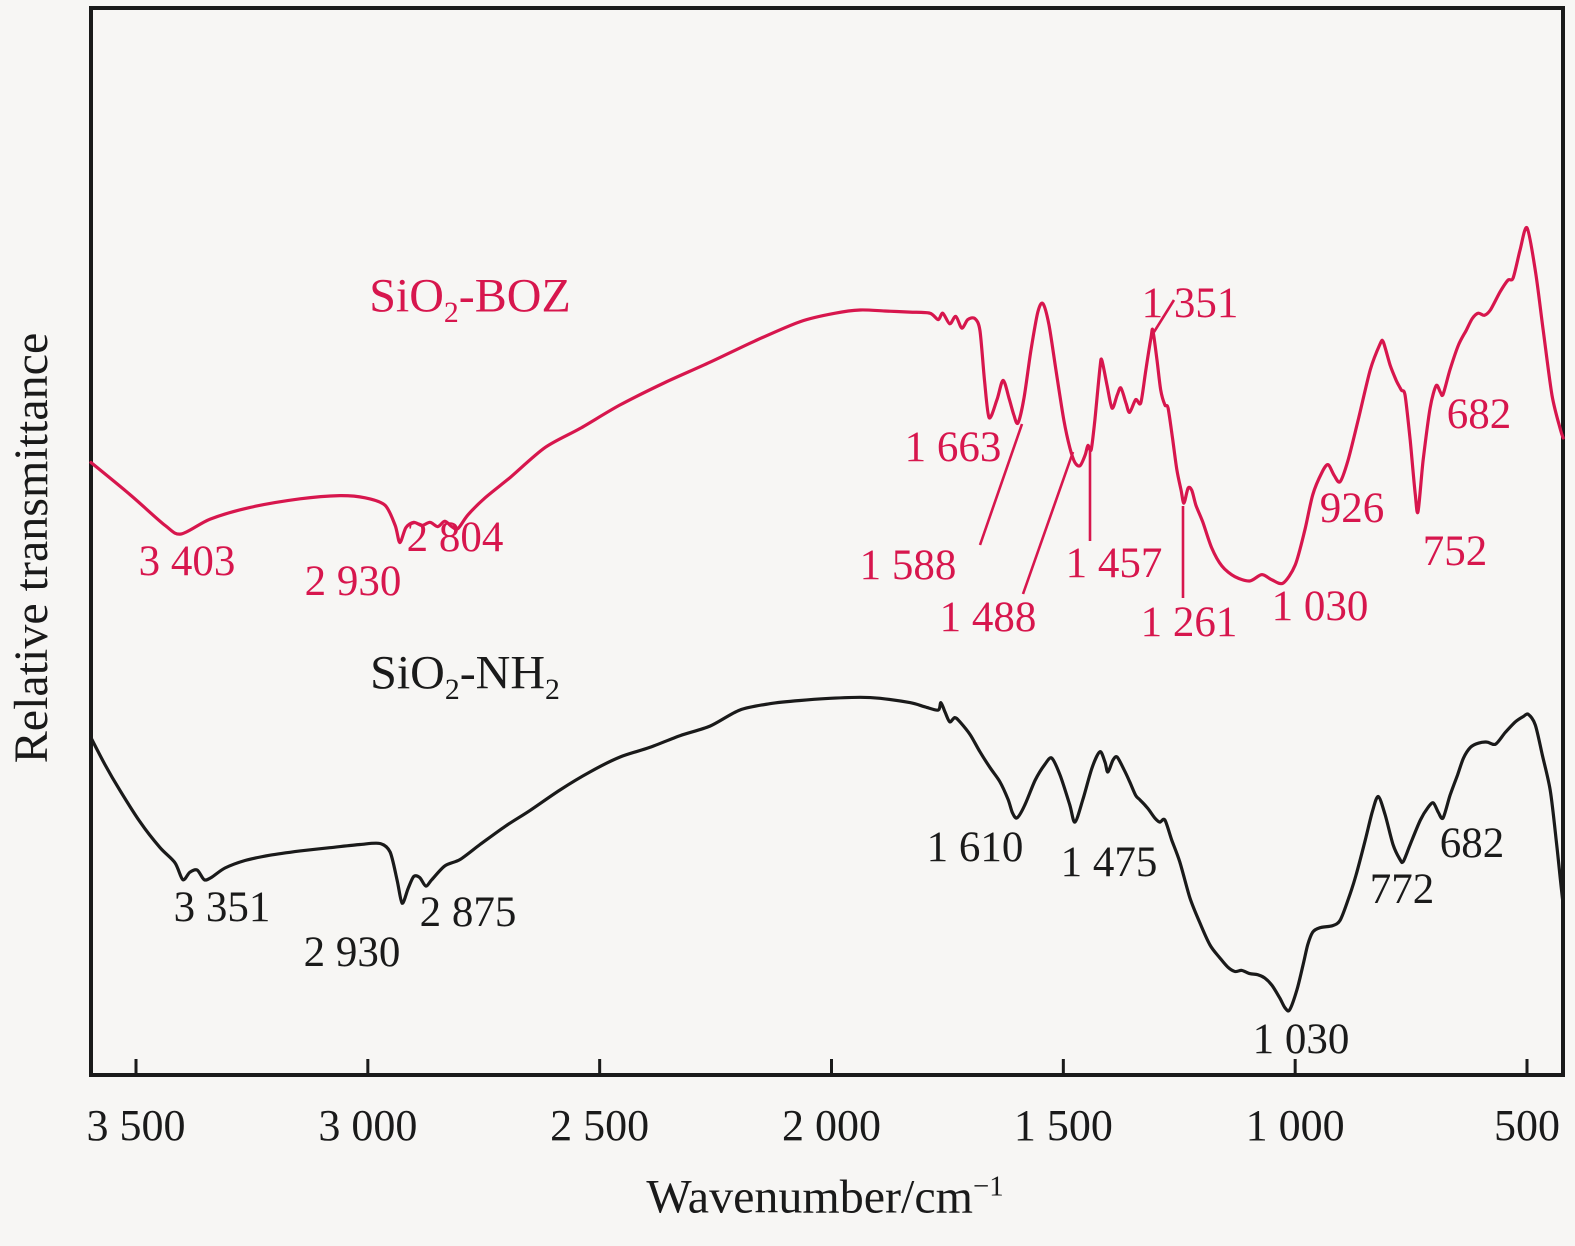 This screenshot has height=1246, width=1575. What do you see at coordinates (187, 561) in the screenshot?
I see `peak-label: 3 403` at bounding box center [187, 561].